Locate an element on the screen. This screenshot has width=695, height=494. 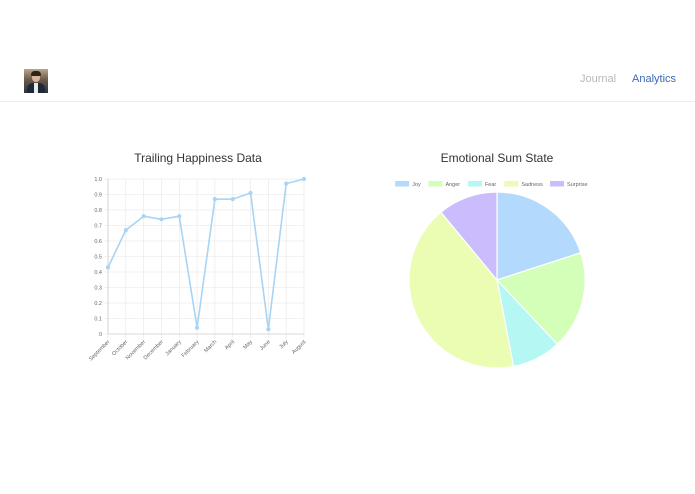
avatar is located at coordinates (36, 81).